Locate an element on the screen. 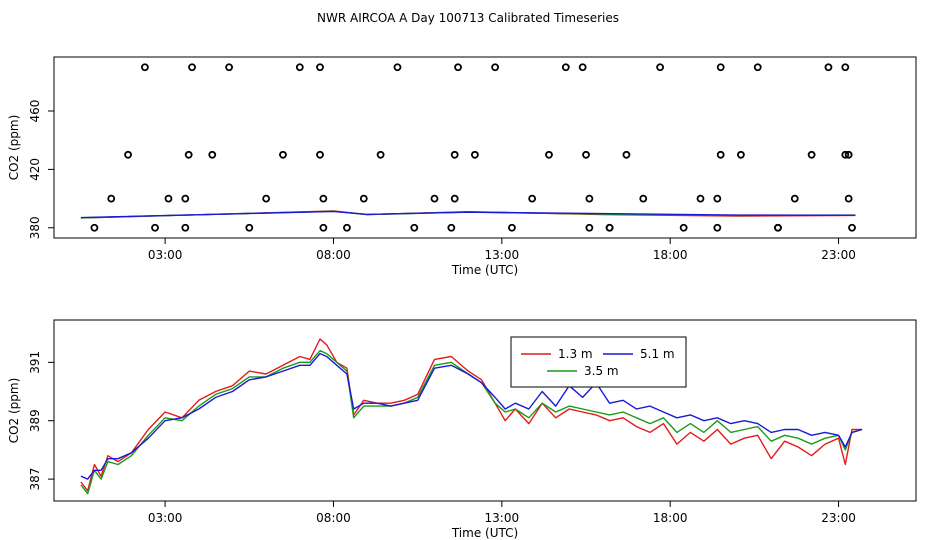  y-tick-label: 389 is located at coordinates (35, 420).